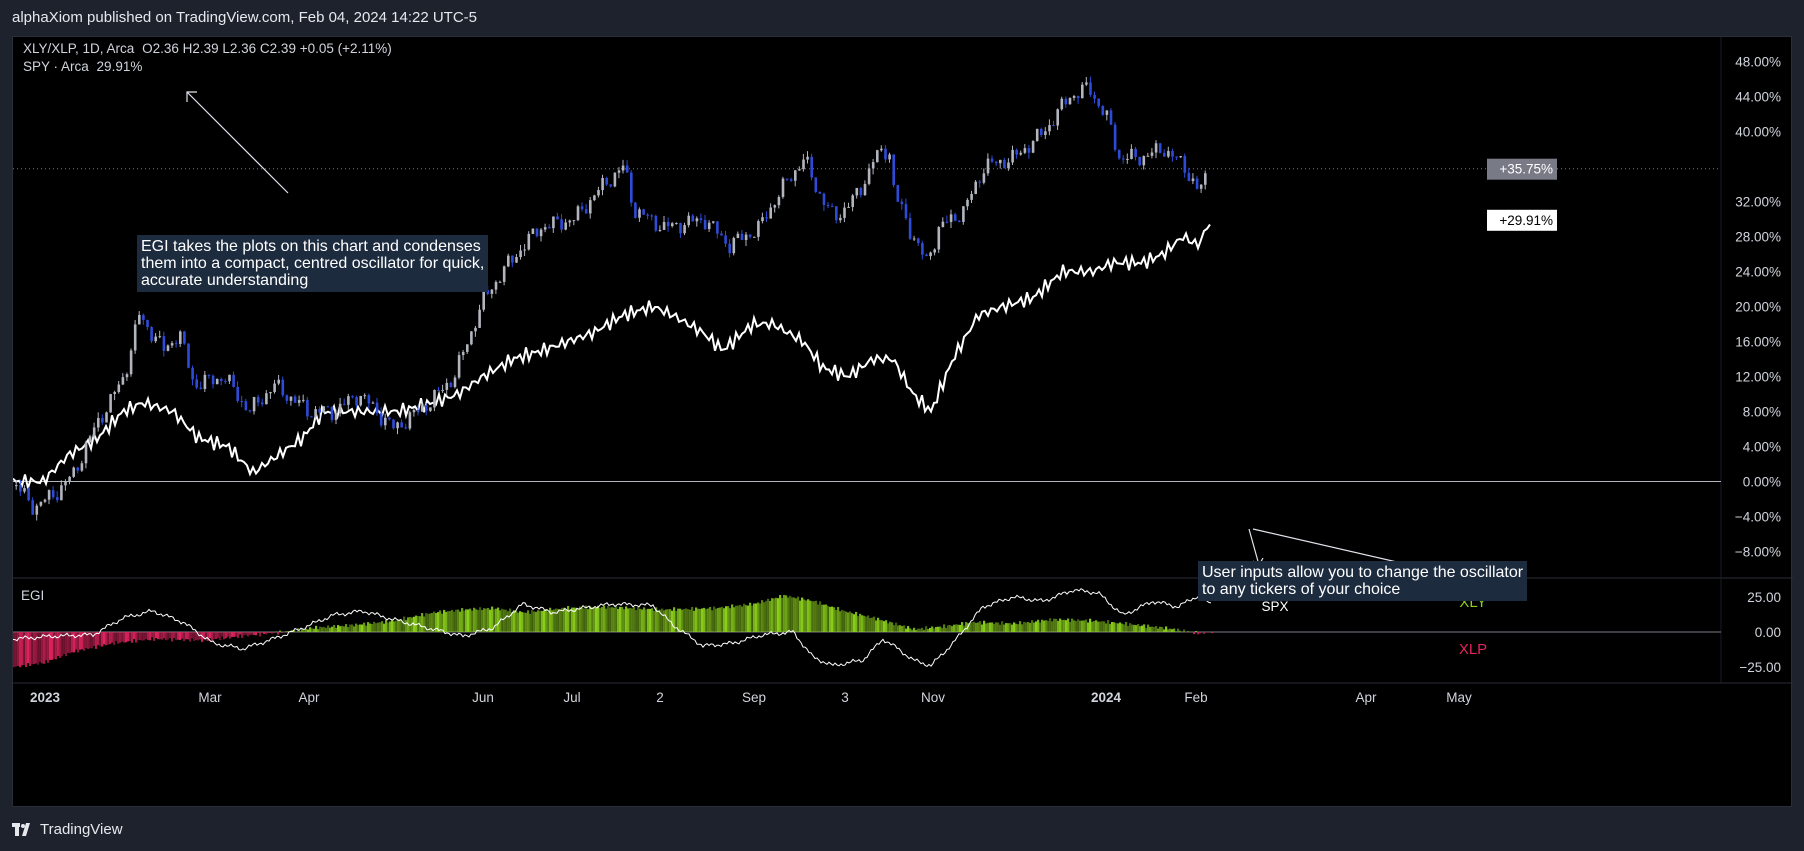 The width and height of the screenshot is (1804, 851). Describe the element at coordinates (1758, 517) in the screenshot. I see `price-axis-tick: −4.00%` at that location.